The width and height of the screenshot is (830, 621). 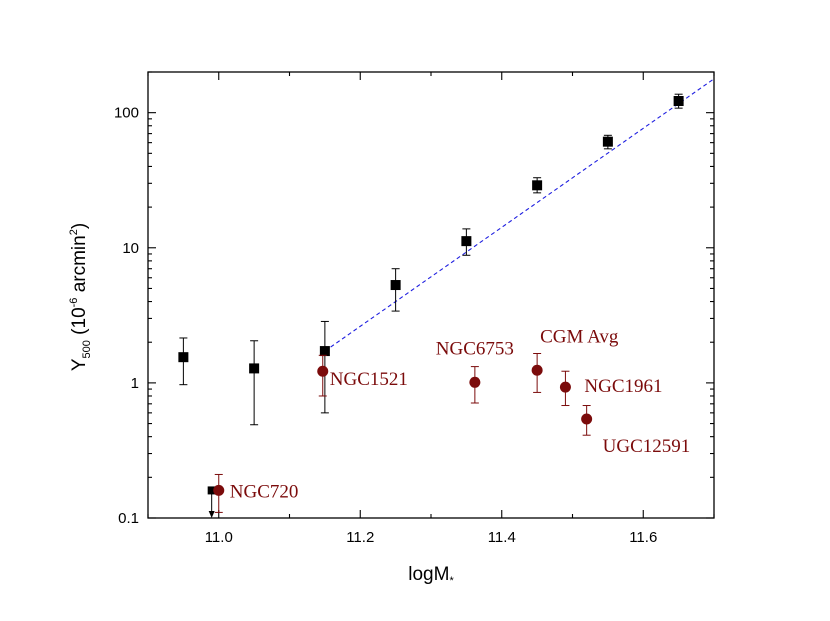 What do you see at coordinates (126, 113) in the screenshot?
I see `y-tick-label: 100` at bounding box center [126, 113].